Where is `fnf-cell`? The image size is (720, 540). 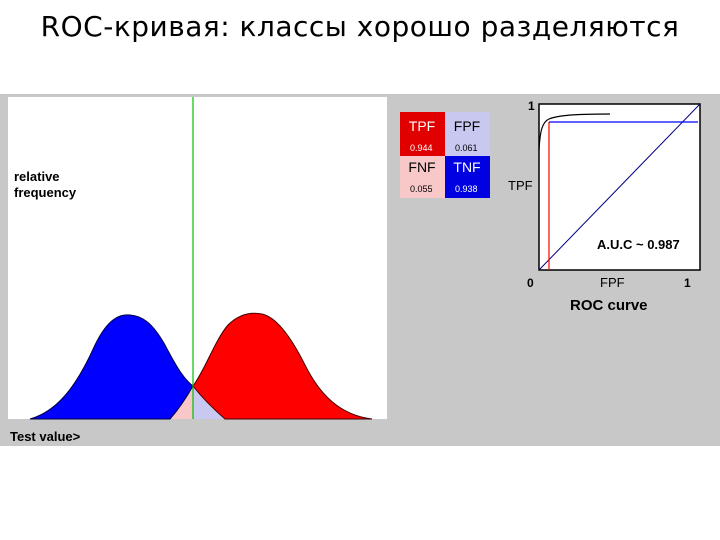 fnf-cell is located at coordinates (422, 167).